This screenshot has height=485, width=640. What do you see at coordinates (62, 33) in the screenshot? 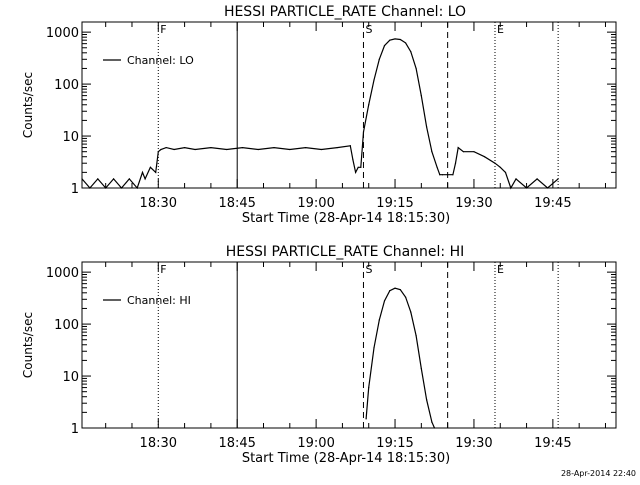
I see `y-tick-label: 1000` at bounding box center [62, 33].